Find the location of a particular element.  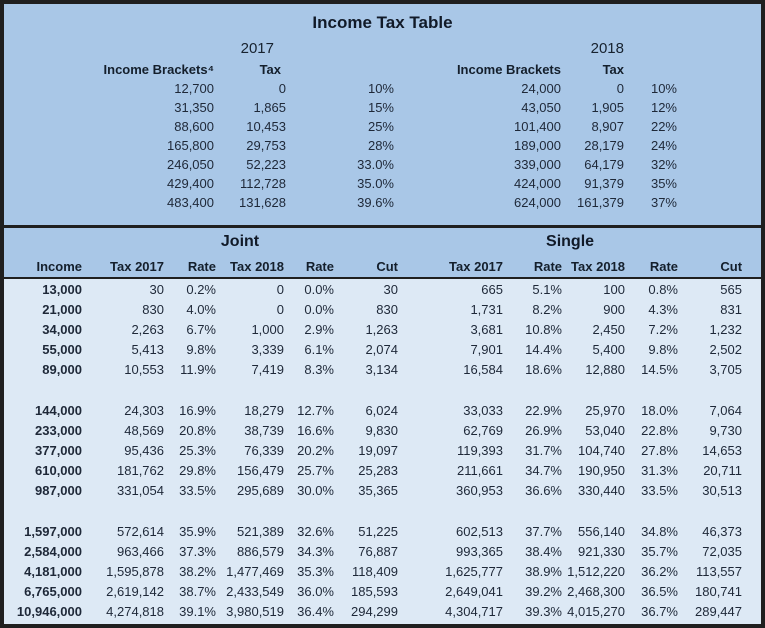

cell-joint-tax-2018: 1,000 is located at coordinates (267, 329).